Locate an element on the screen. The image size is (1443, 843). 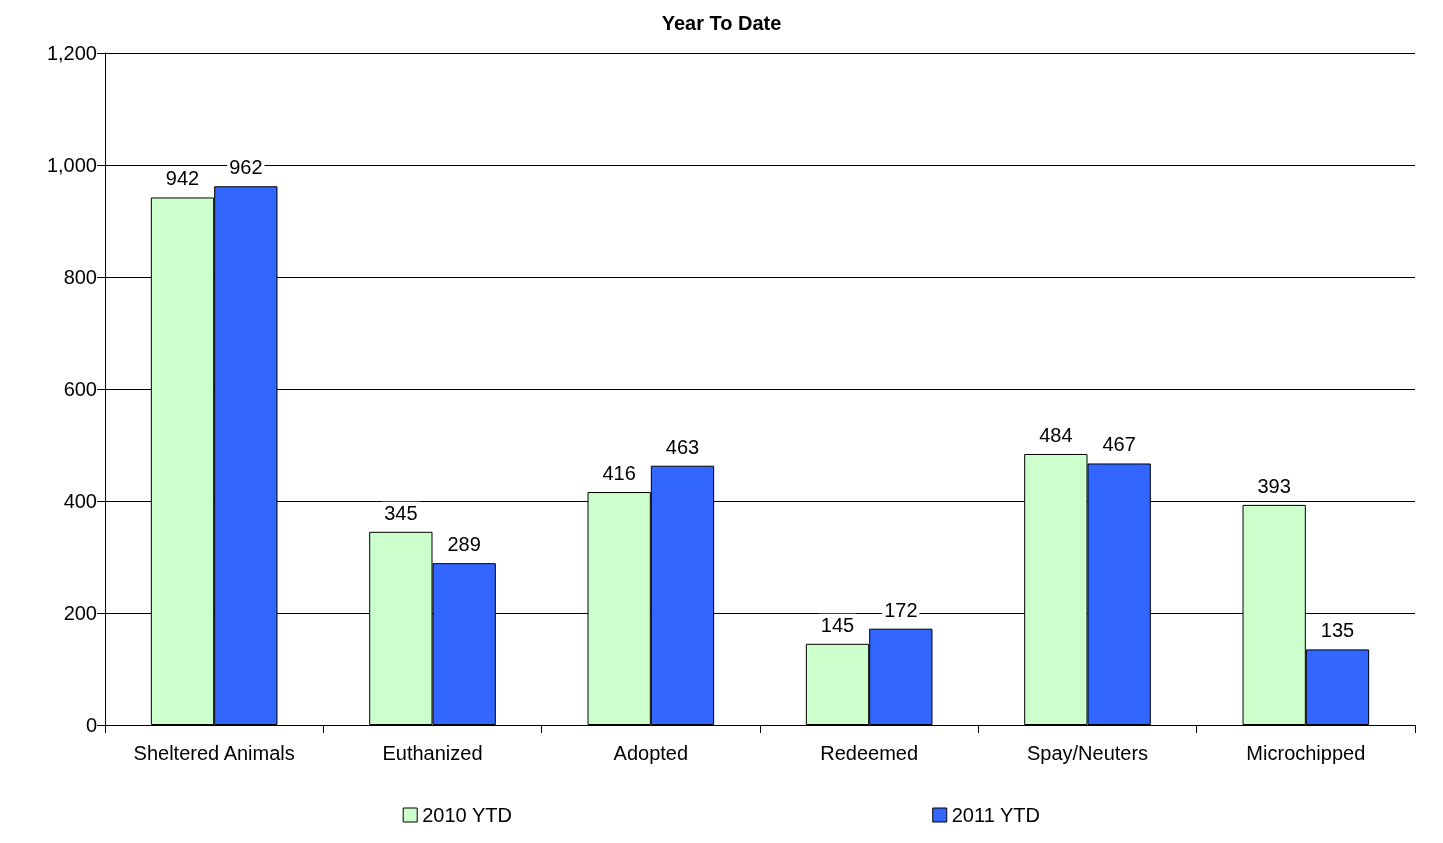
data-label: 145 is located at coordinates (837, 624).